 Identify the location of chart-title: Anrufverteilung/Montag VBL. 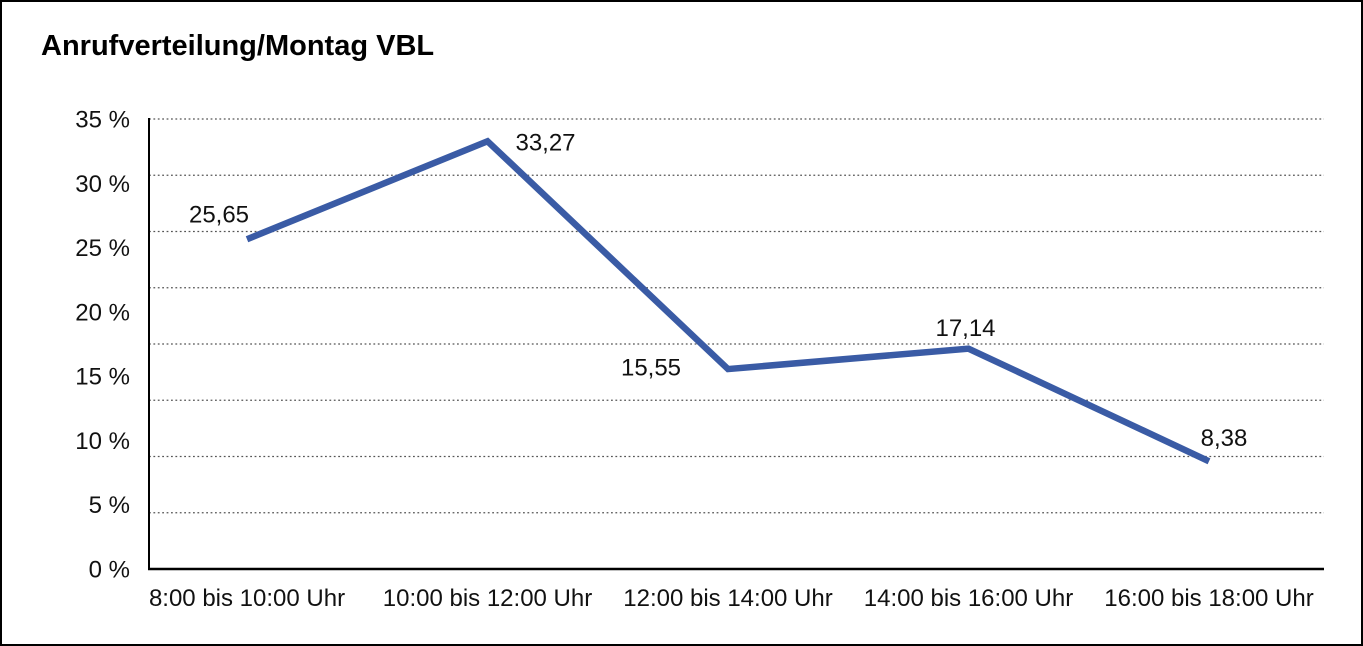
(238, 46).